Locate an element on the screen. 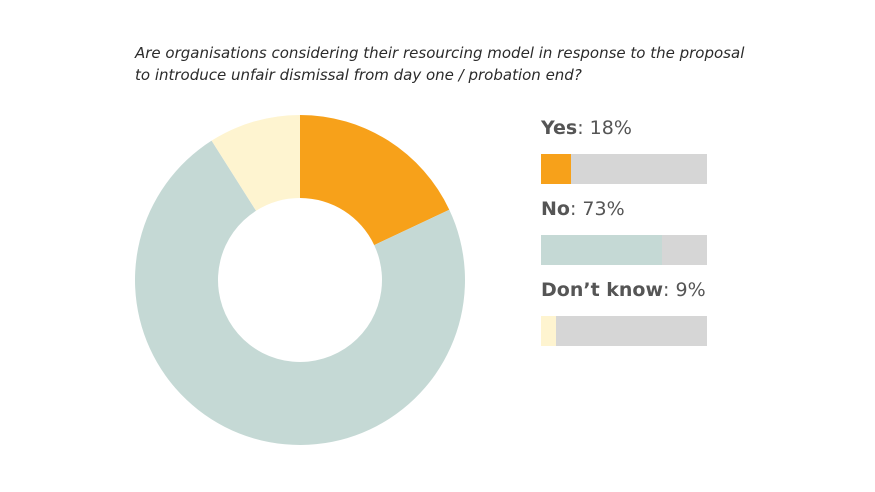  legend-bar-dont-know is located at coordinates (624, 331).